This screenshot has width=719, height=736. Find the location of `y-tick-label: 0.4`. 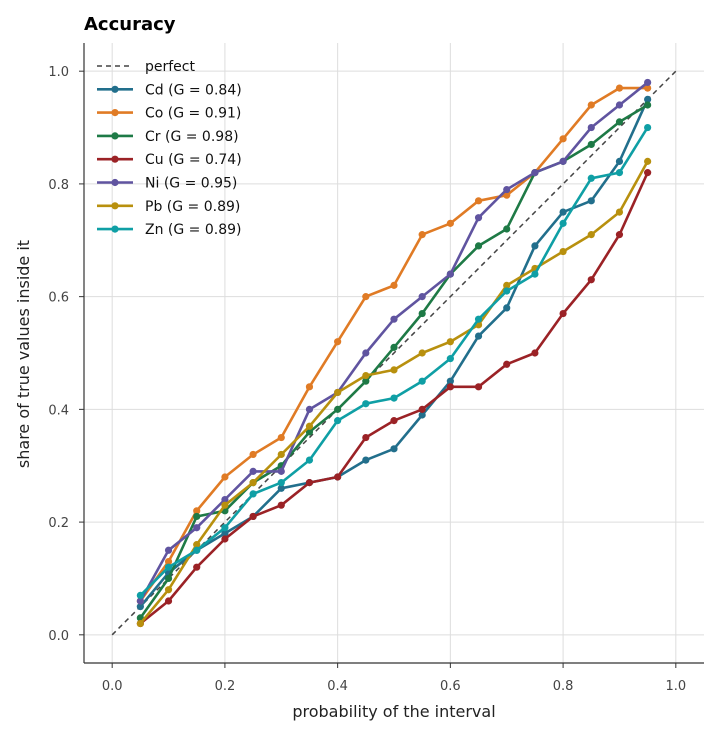

y-tick-label: 0.4 is located at coordinates (58, 410).